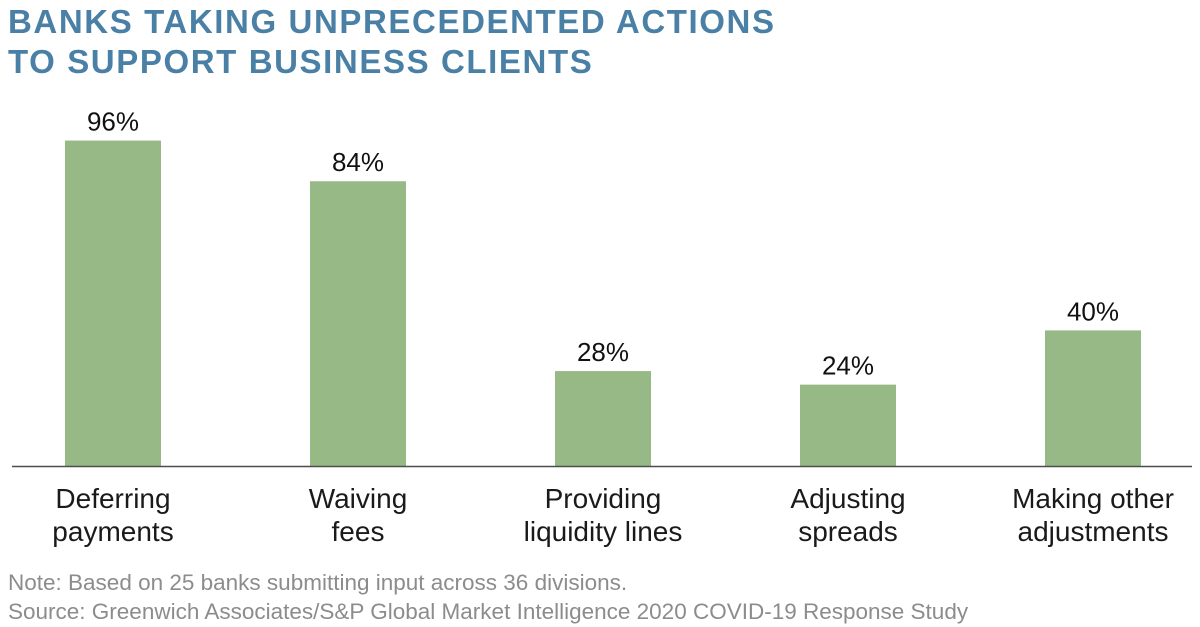 This screenshot has width=1200, height=627. What do you see at coordinates (113, 122) in the screenshot?
I see `value-label-deferring-payments: 96%` at bounding box center [113, 122].